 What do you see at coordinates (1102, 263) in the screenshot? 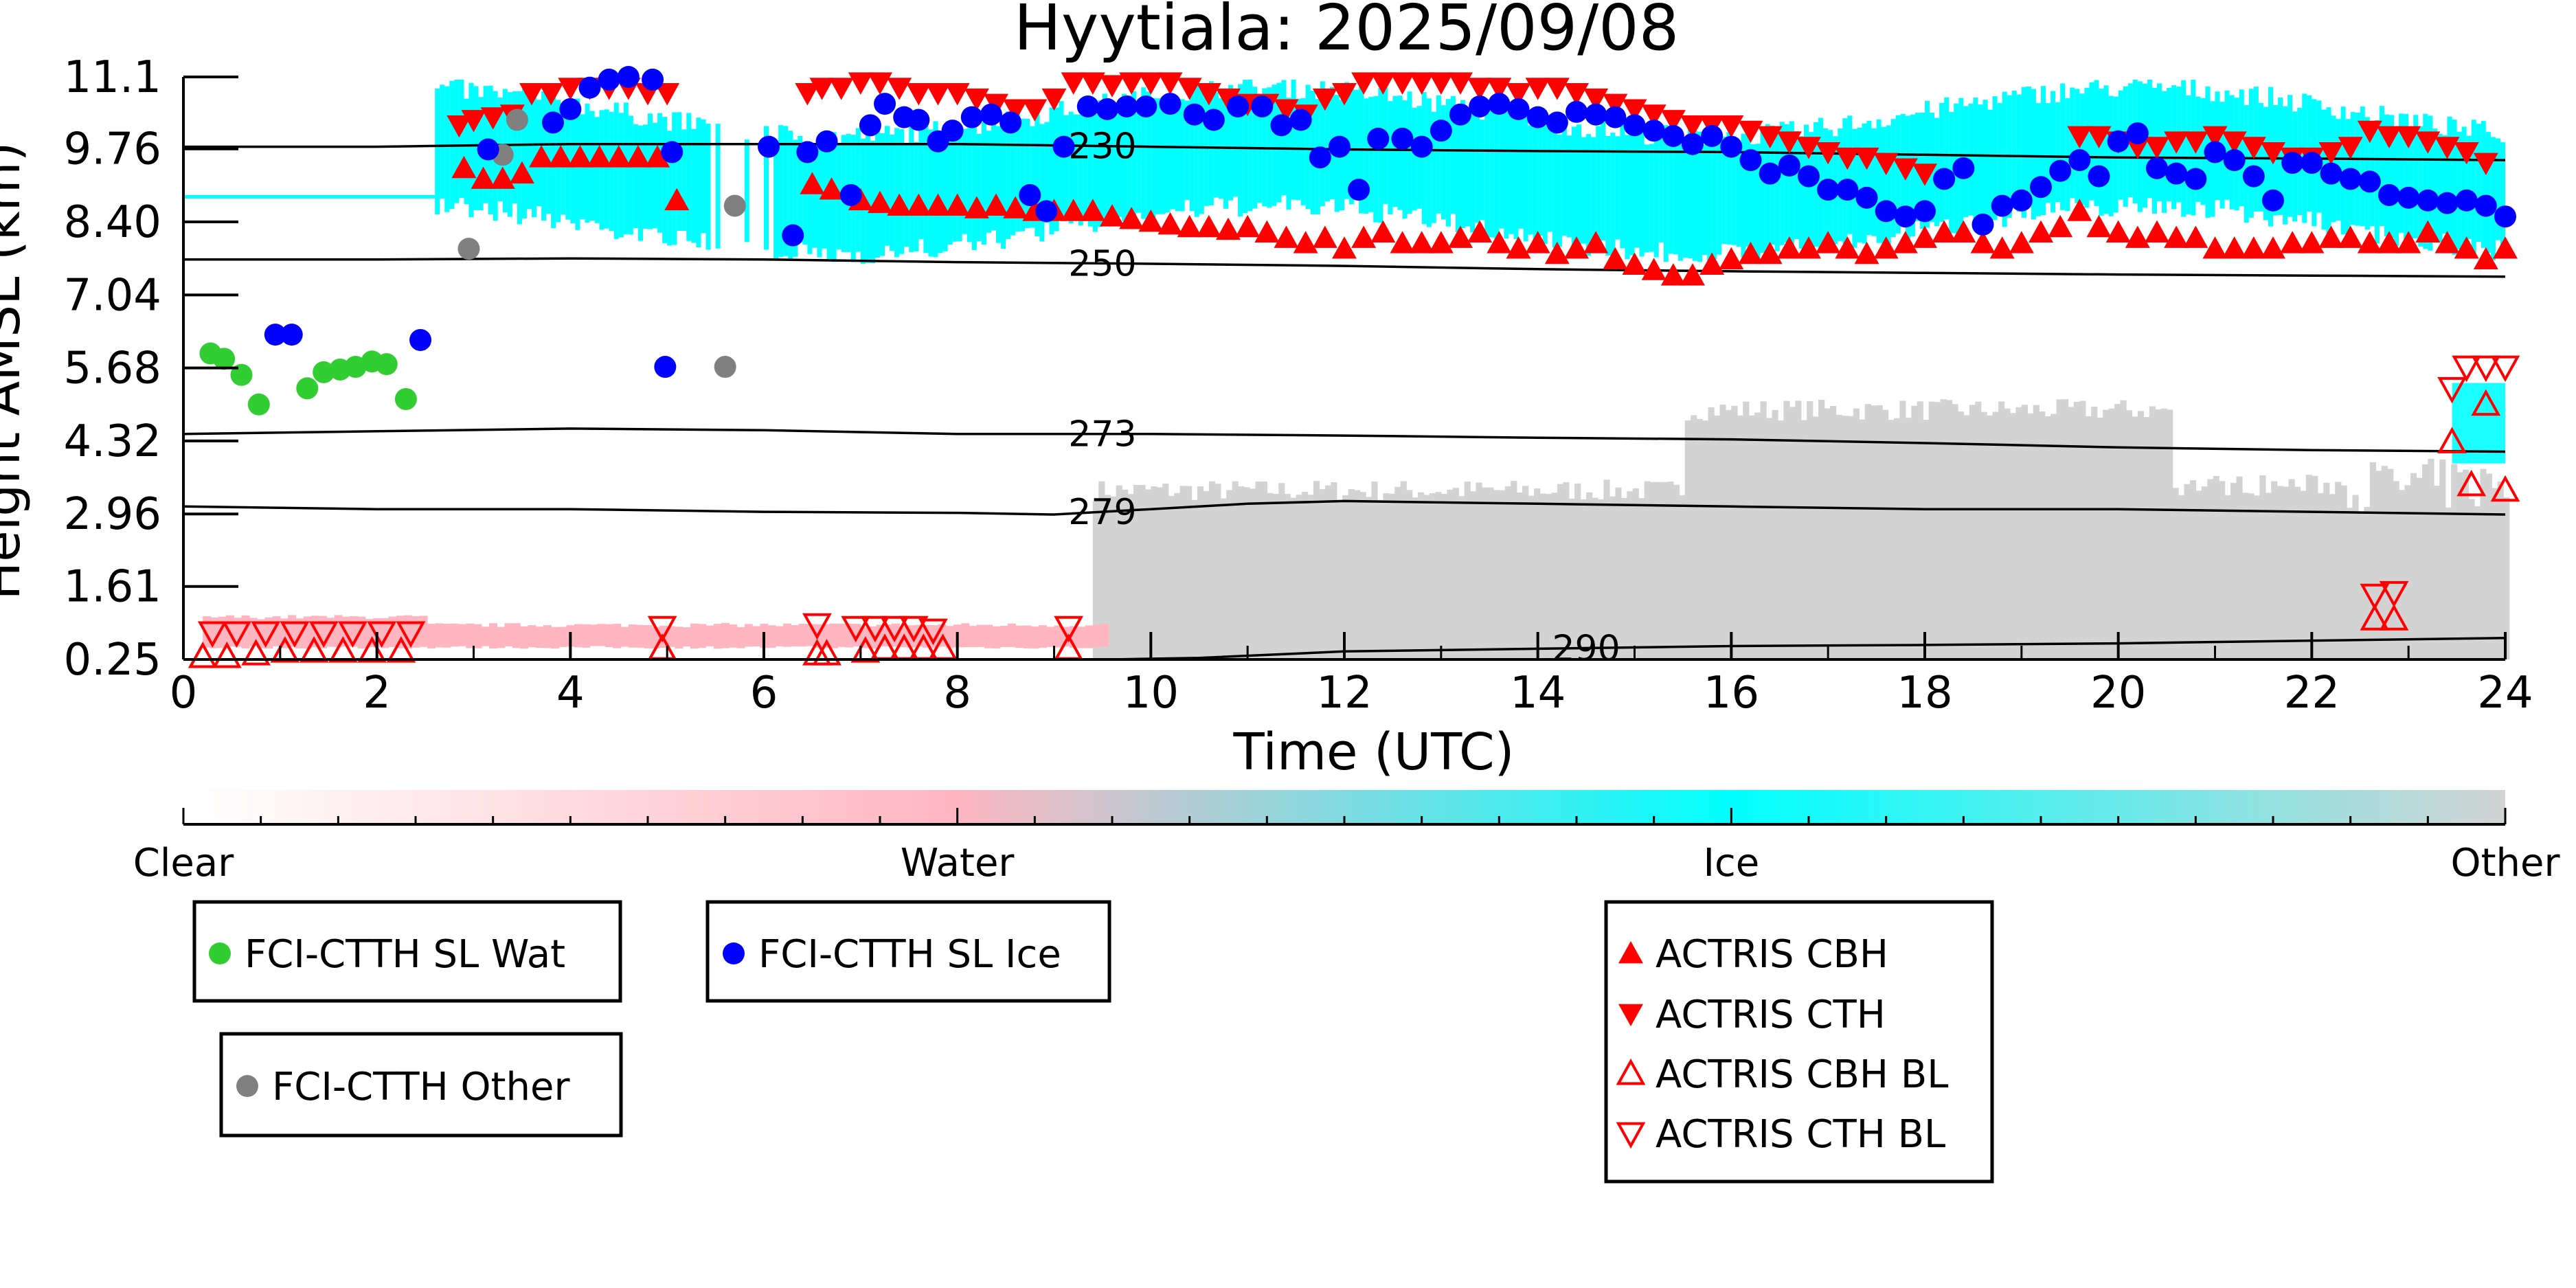
I see `isotherm-label: 250` at bounding box center [1102, 263].